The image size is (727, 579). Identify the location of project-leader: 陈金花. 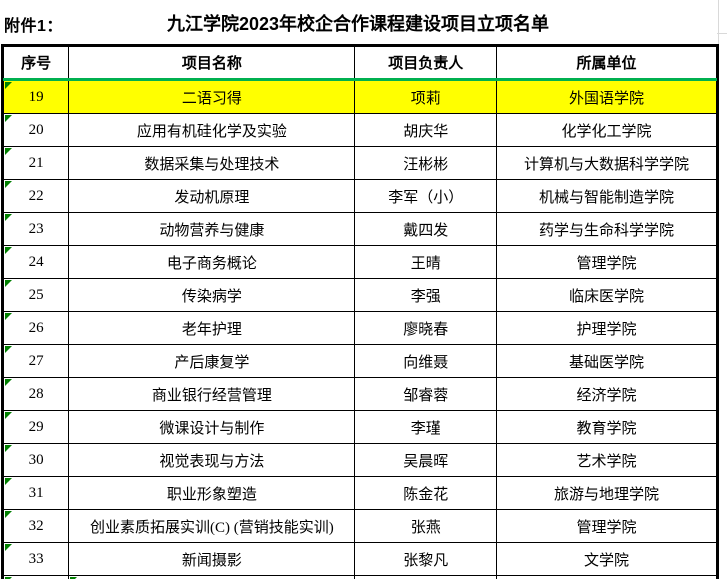
(426, 494).